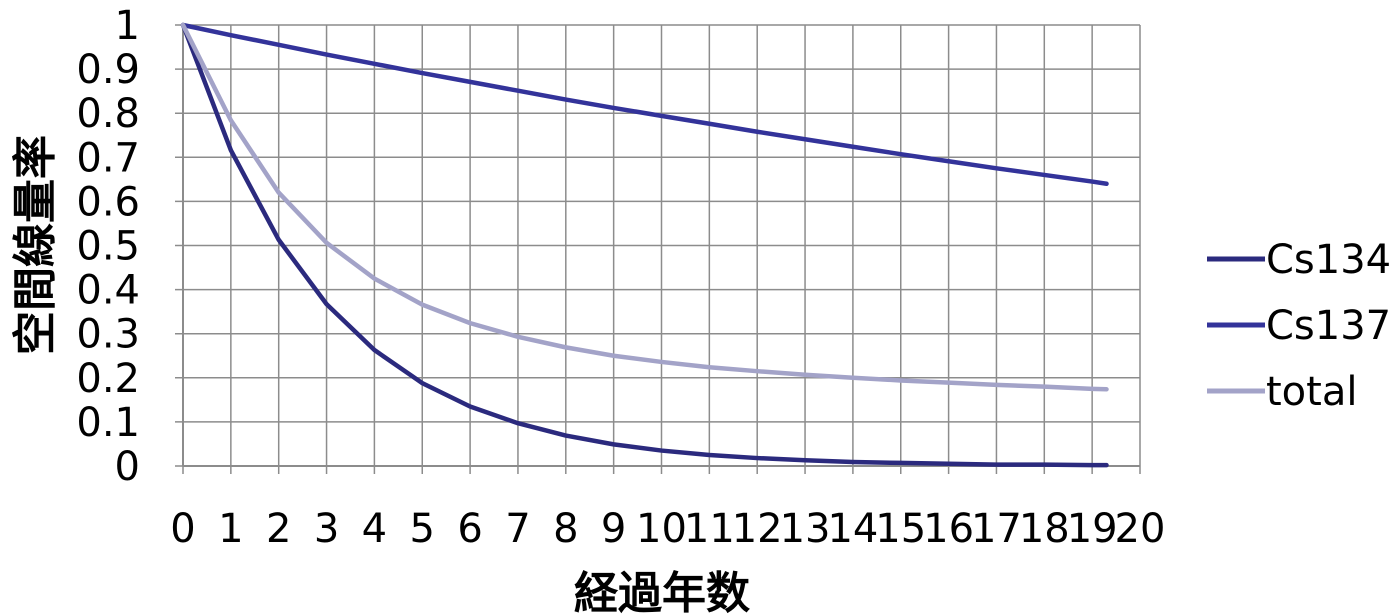 This screenshot has width=1393, height=616. What do you see at coordinates (613, 529) in the screenshot?
I see `x-tick-label: 9` at bounding box center [613, 529].